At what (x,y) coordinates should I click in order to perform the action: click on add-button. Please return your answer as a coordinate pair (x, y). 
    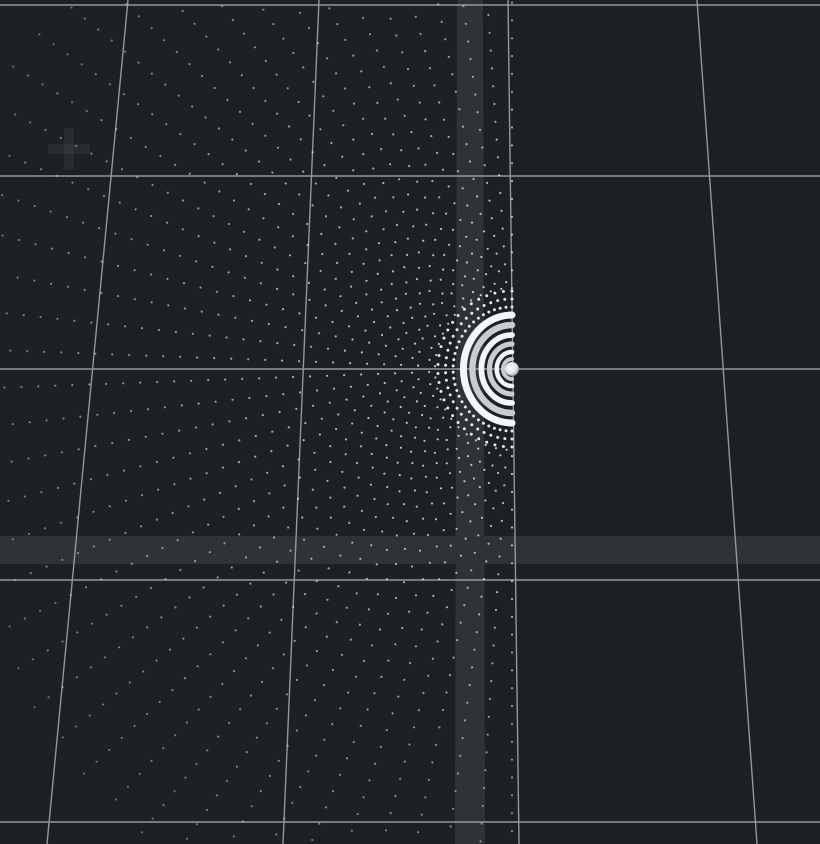
    Looking at the image, I should click on (69, 149).